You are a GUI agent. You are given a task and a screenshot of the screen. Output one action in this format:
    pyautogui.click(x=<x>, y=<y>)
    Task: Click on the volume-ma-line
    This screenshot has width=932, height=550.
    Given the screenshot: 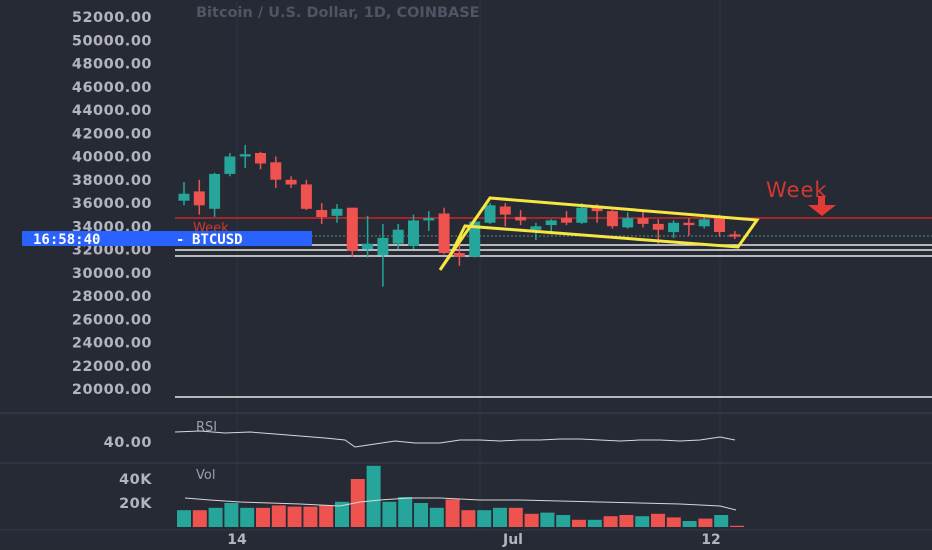 What is the action you would take?
    pyautogui.click(x=460, y=504)
    